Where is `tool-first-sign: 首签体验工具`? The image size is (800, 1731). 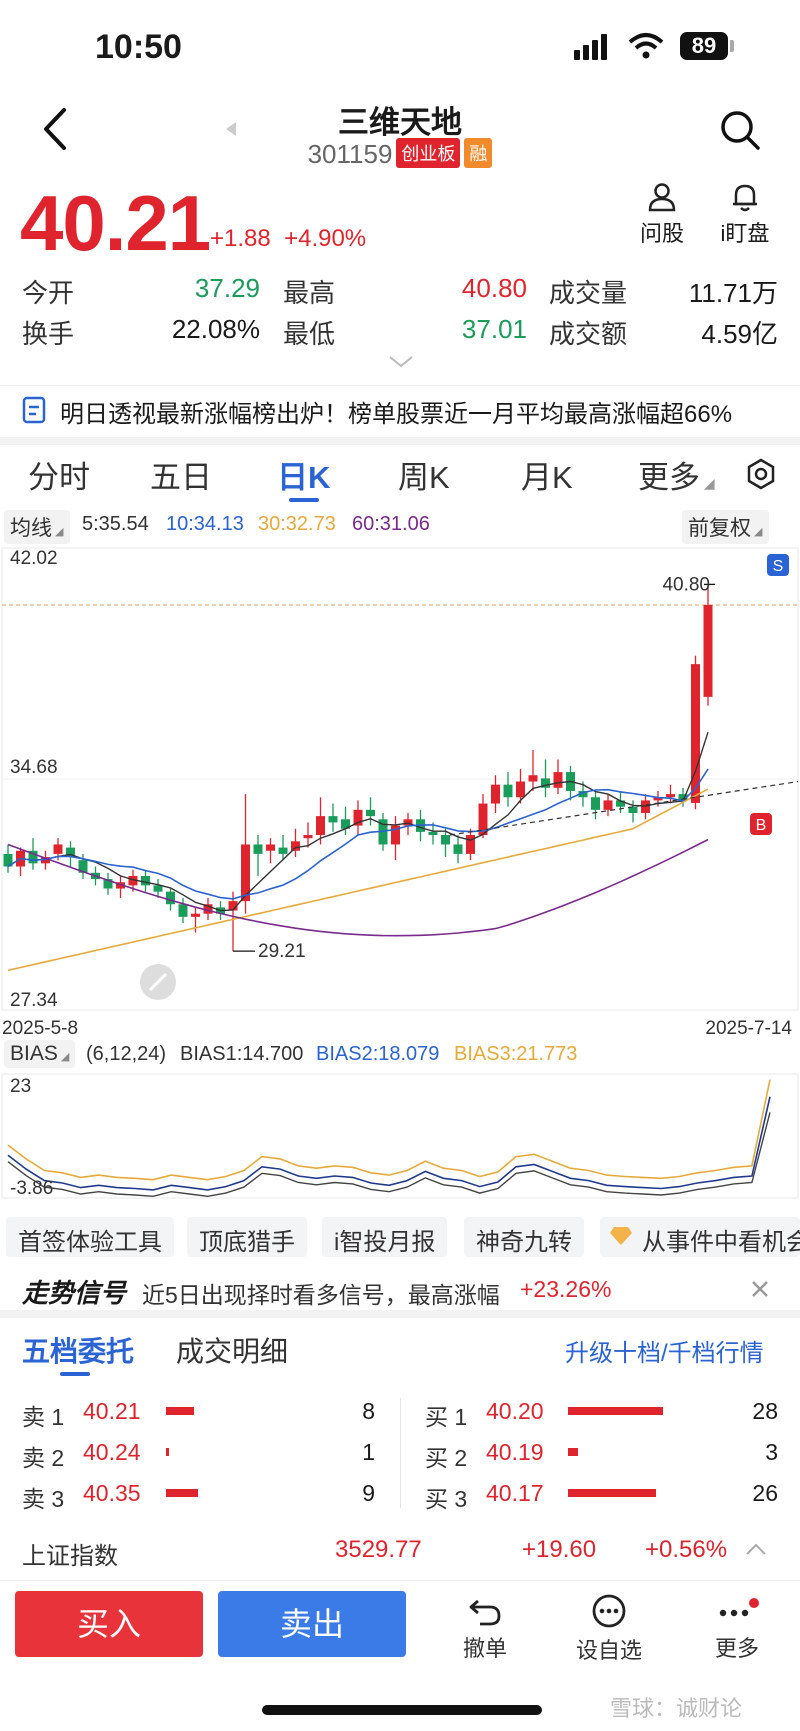
tool-first-sign: 首签体验工具 is located at coordinates (90, 1237).